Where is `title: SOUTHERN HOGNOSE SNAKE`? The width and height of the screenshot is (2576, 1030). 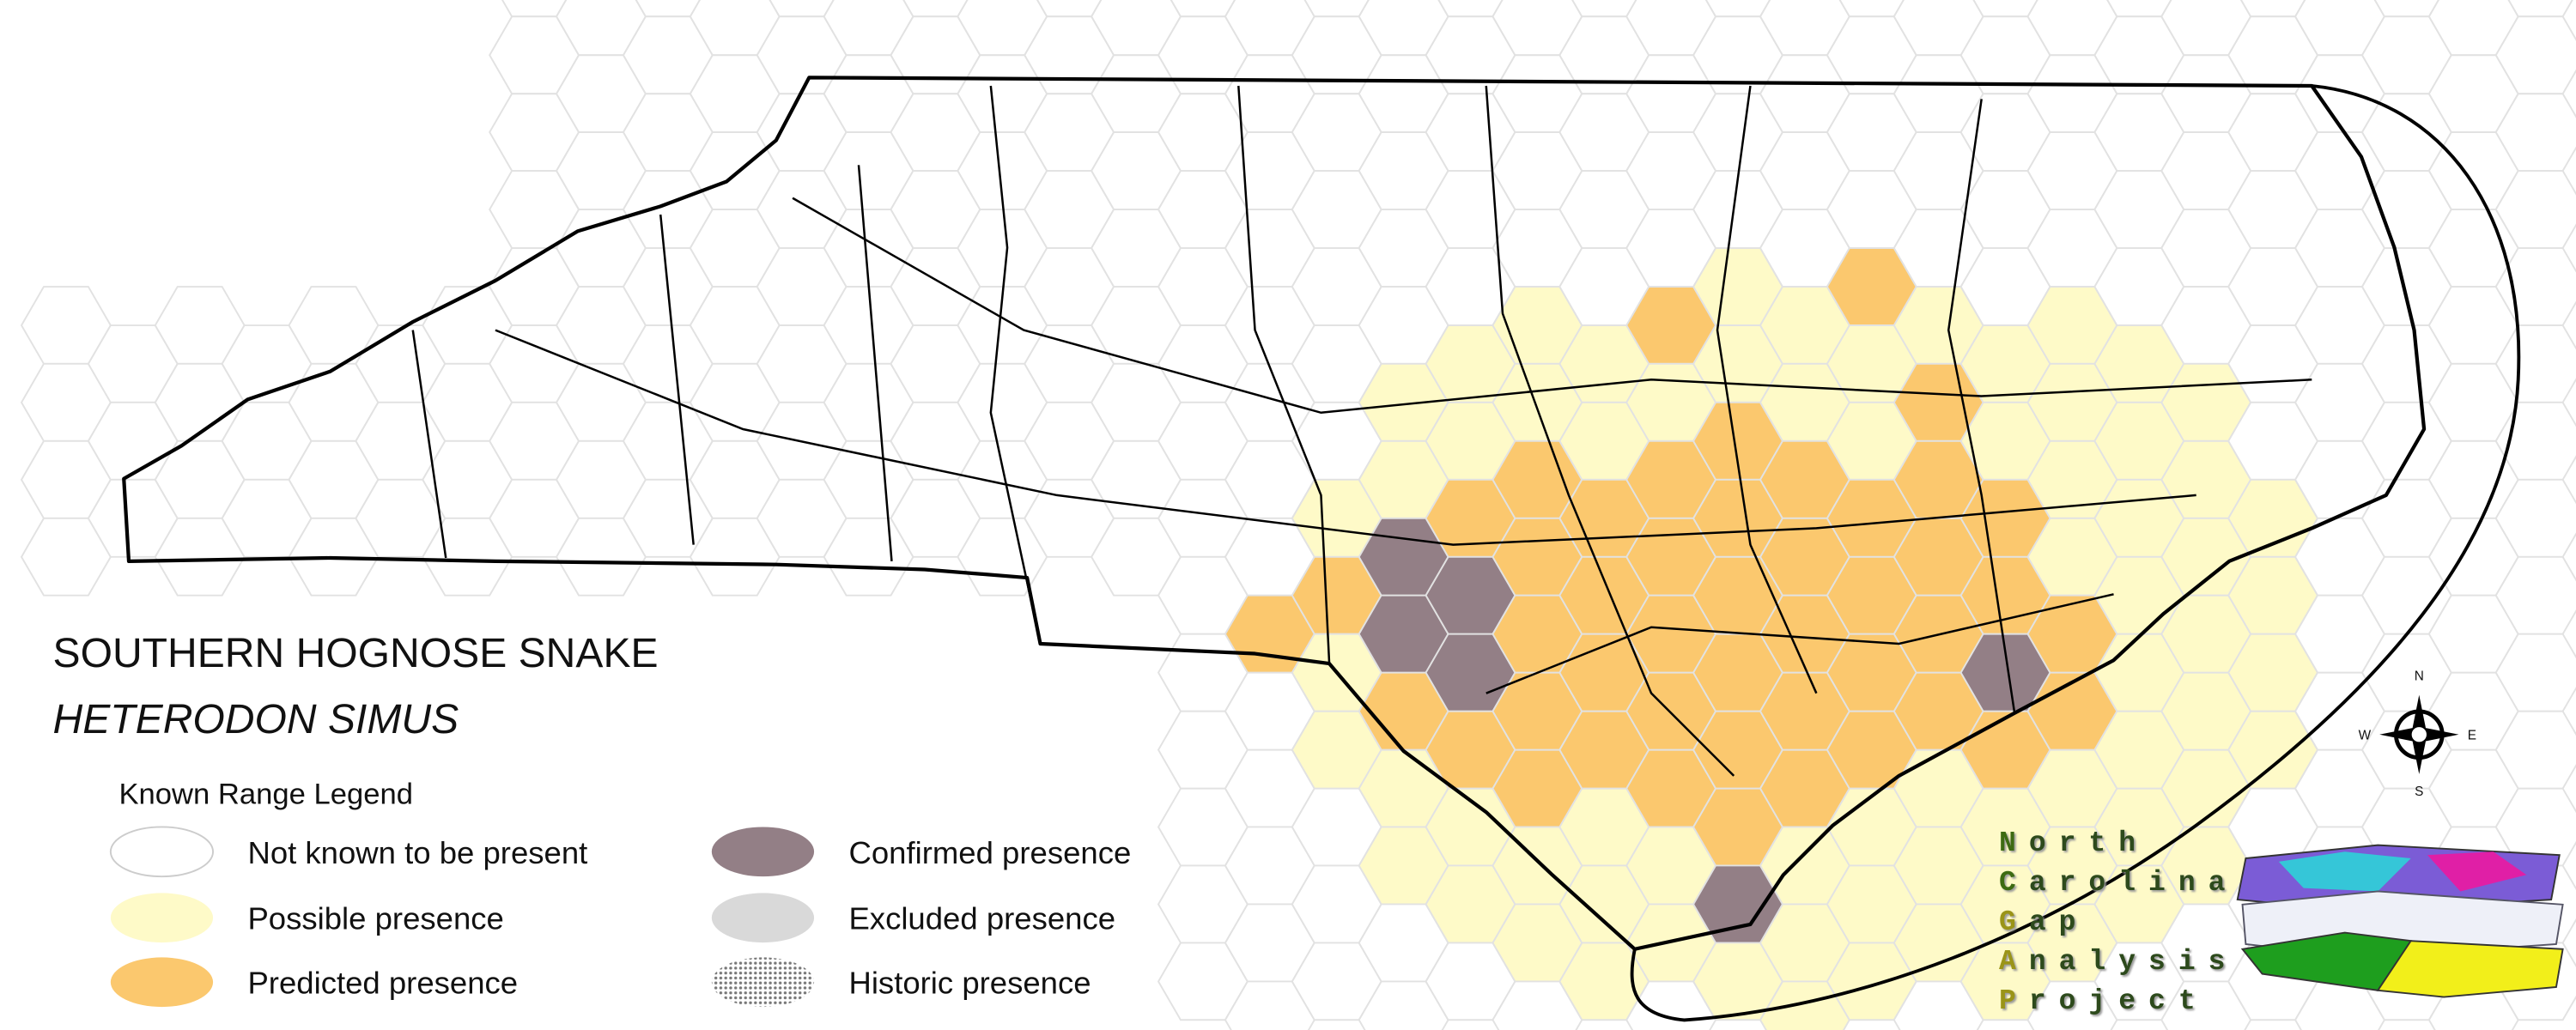 title: SOUTHERN HOGNOSE SNAKE is located at coordinates (356, 653).